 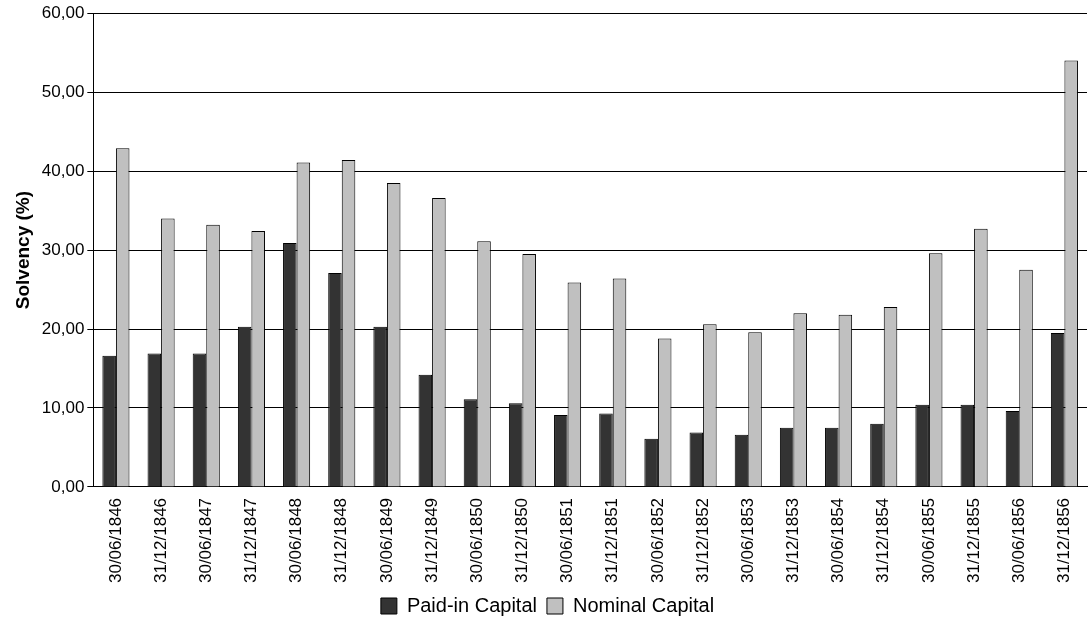 What do you see at coordinates (883, 540) in the screenshot?
I see `x-tick-label: 31/12/1854` at bounding box center [883, 540].